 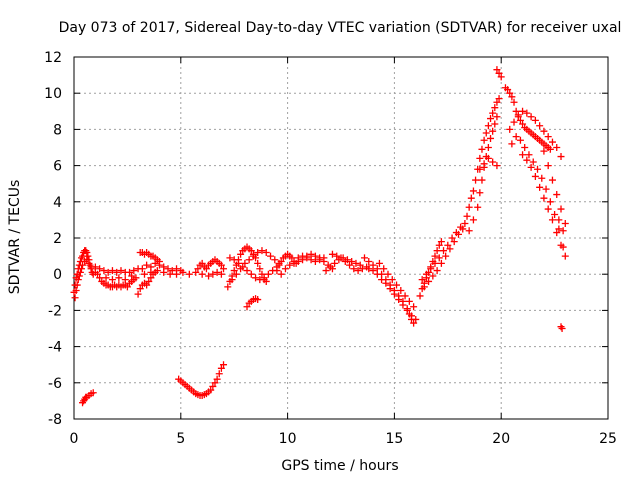 What do you see at coordinates (501, 439) in the screenshot?
I see `x-tick-label: 20` at bounding box center [501, 439].